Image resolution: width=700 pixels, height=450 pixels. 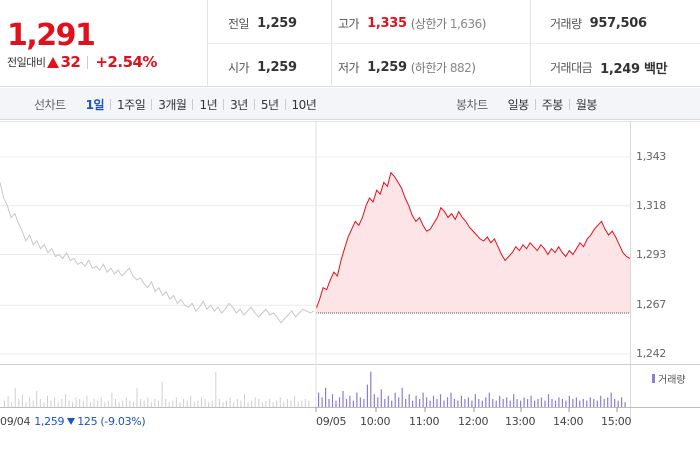 I want to click on down-triangle-icon, so click(x=71, y=421).